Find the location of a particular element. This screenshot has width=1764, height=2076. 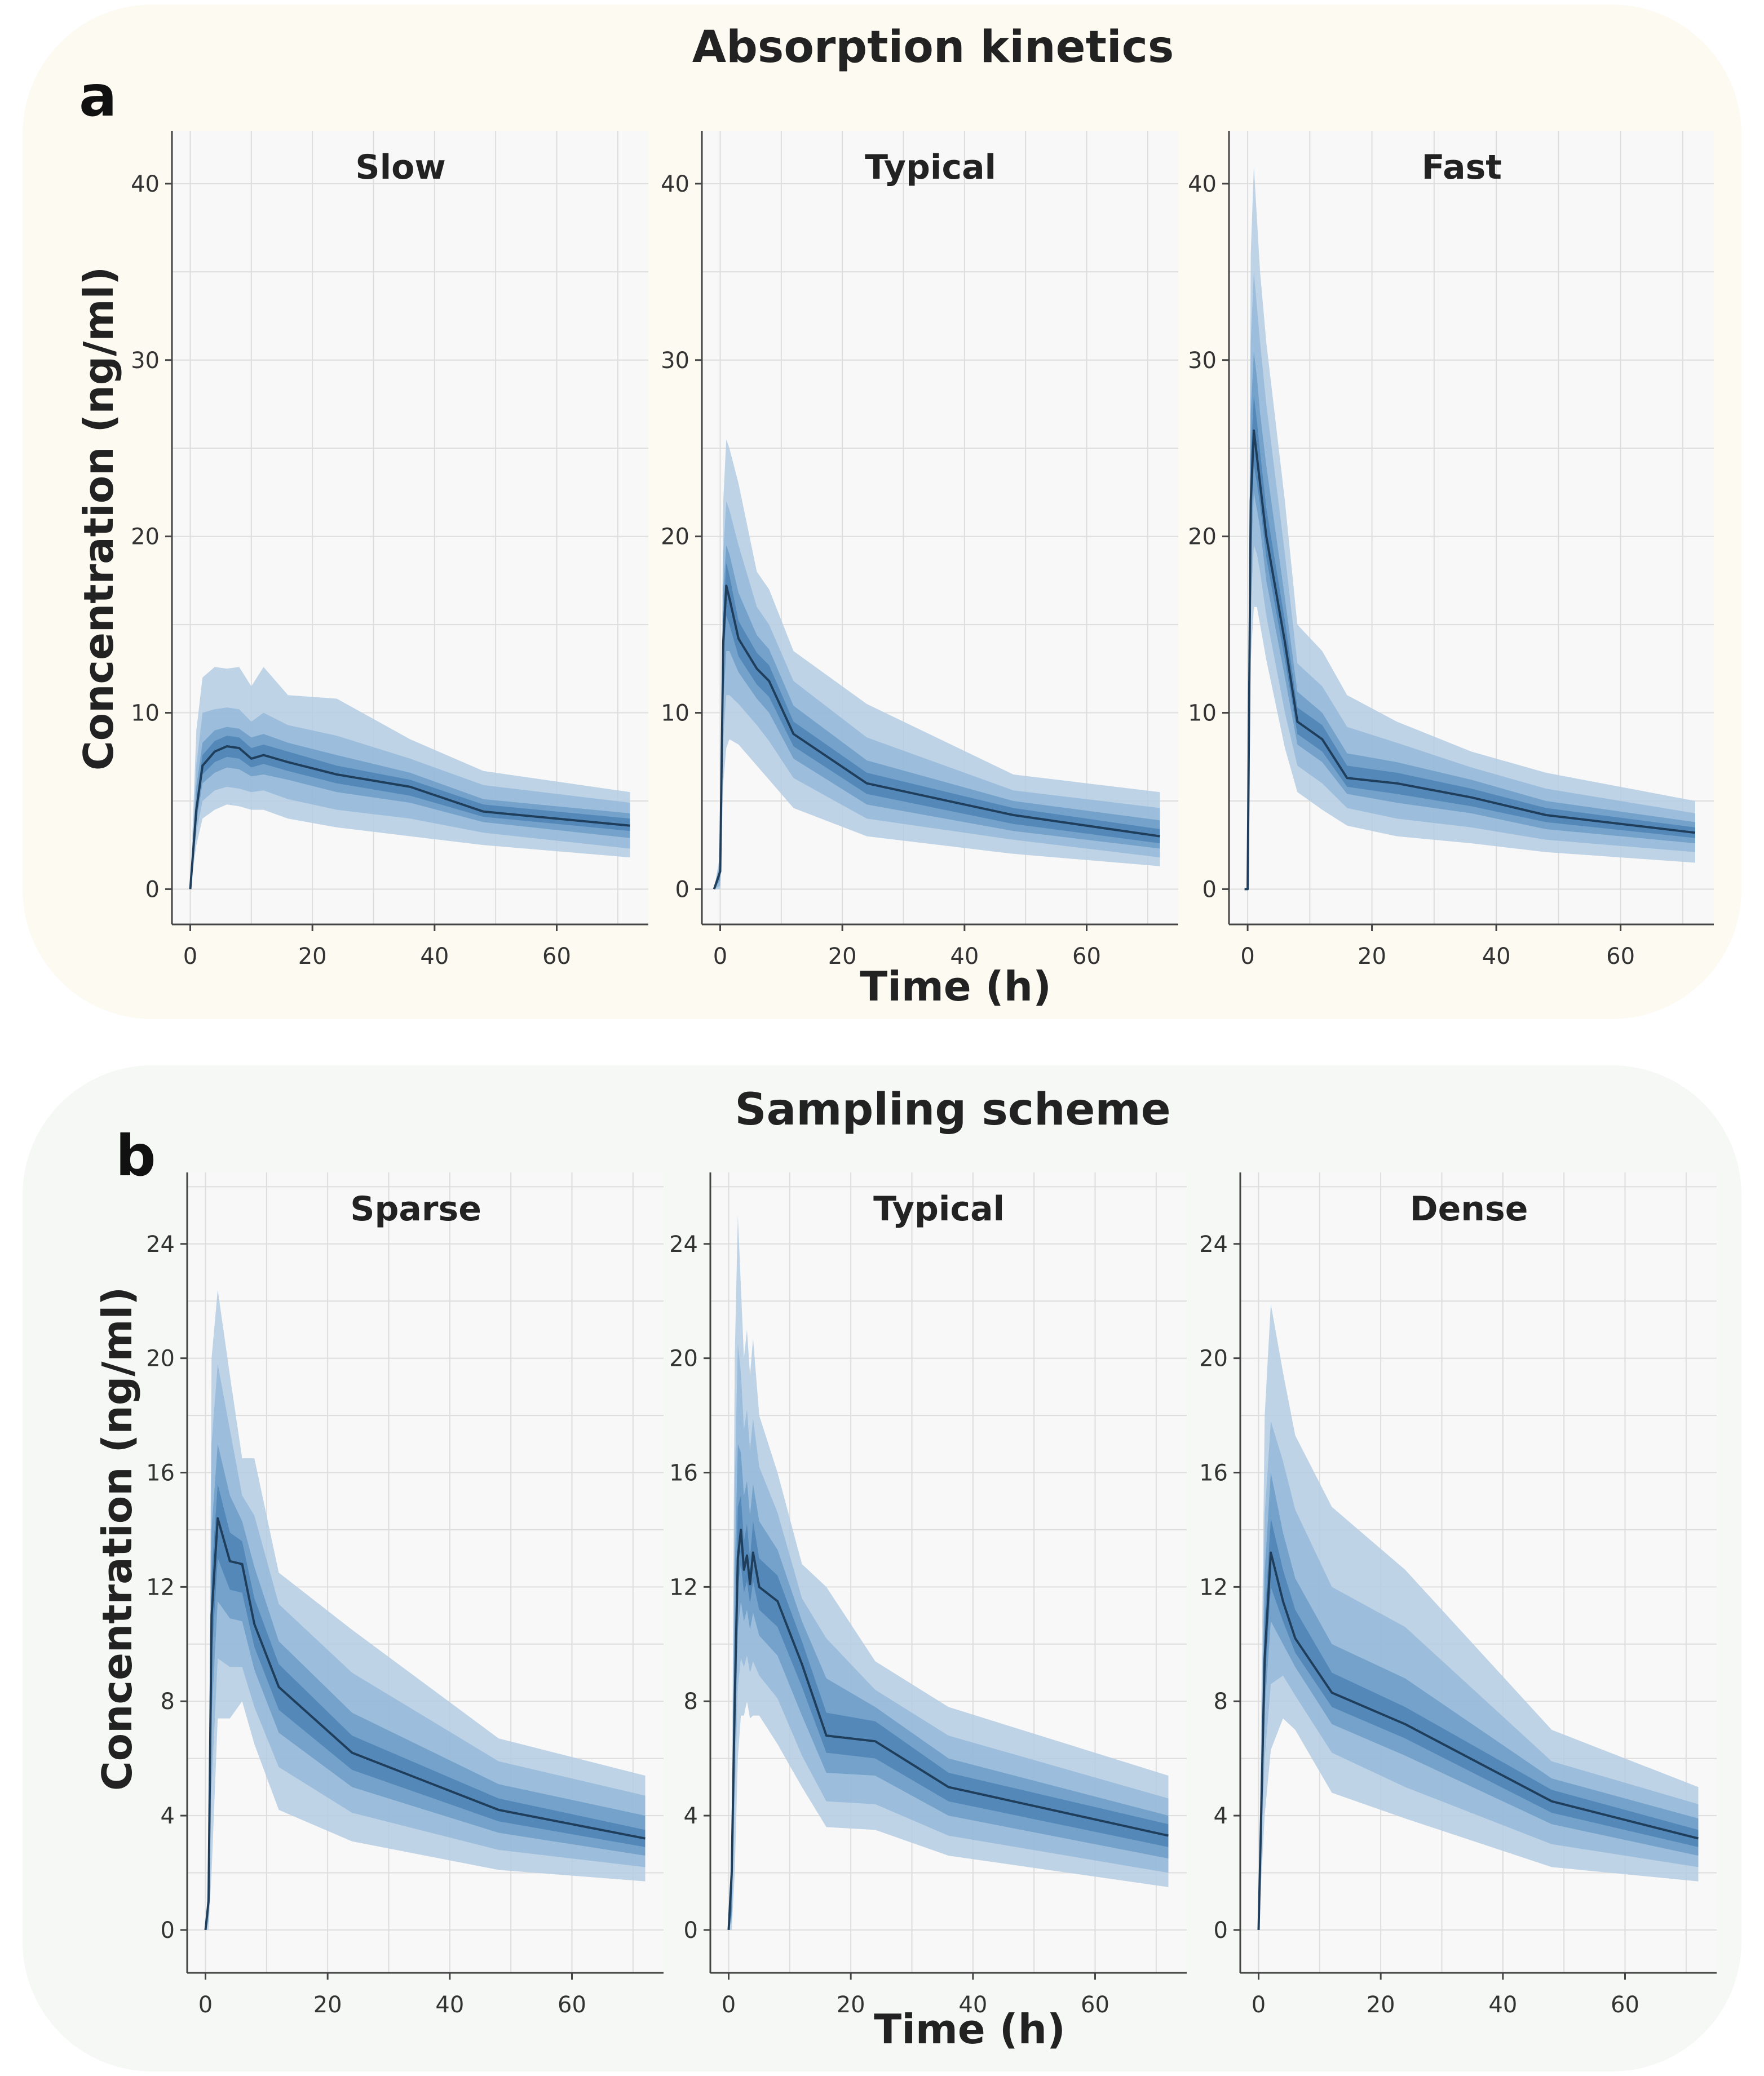

typical-absorption-band-inner is located at coordinates (937, 717).